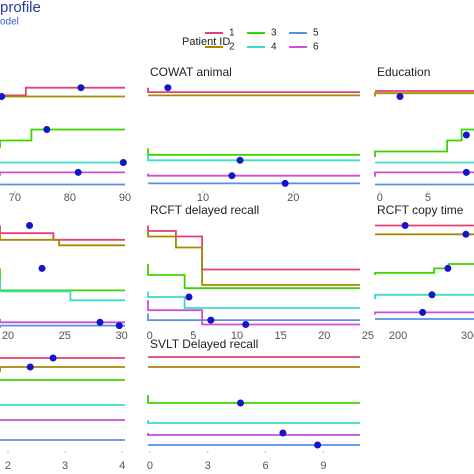 This screenshot has width=474, height=474. I want to click on legend-label: 4, so click(274, 47).